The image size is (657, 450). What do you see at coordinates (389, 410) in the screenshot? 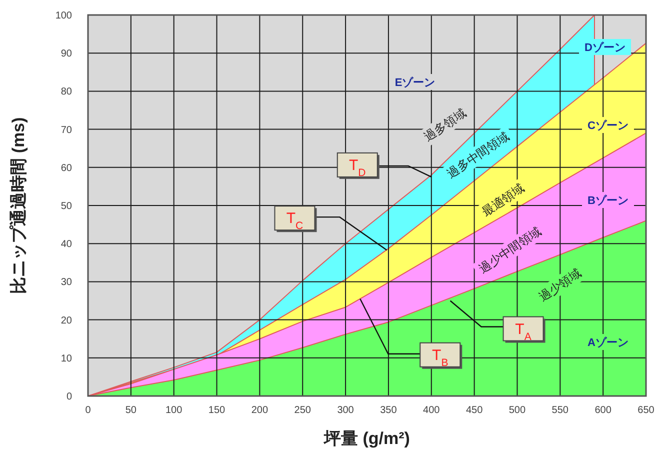
I see `x-tick-label: 350` at bounding box center [389, 410].